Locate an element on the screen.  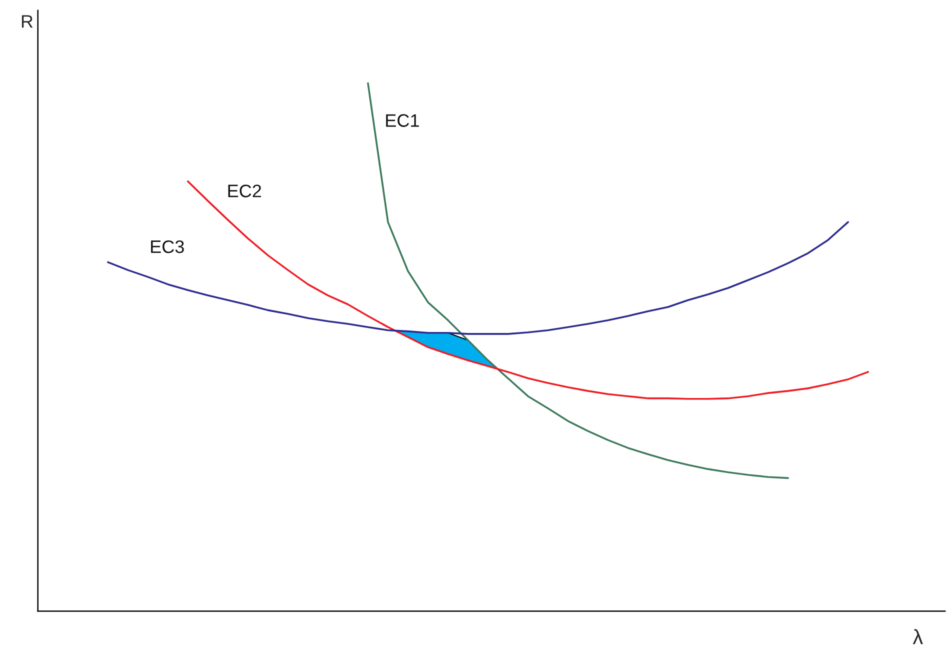
y-axis-title: R is located at coordinates (27, 21).